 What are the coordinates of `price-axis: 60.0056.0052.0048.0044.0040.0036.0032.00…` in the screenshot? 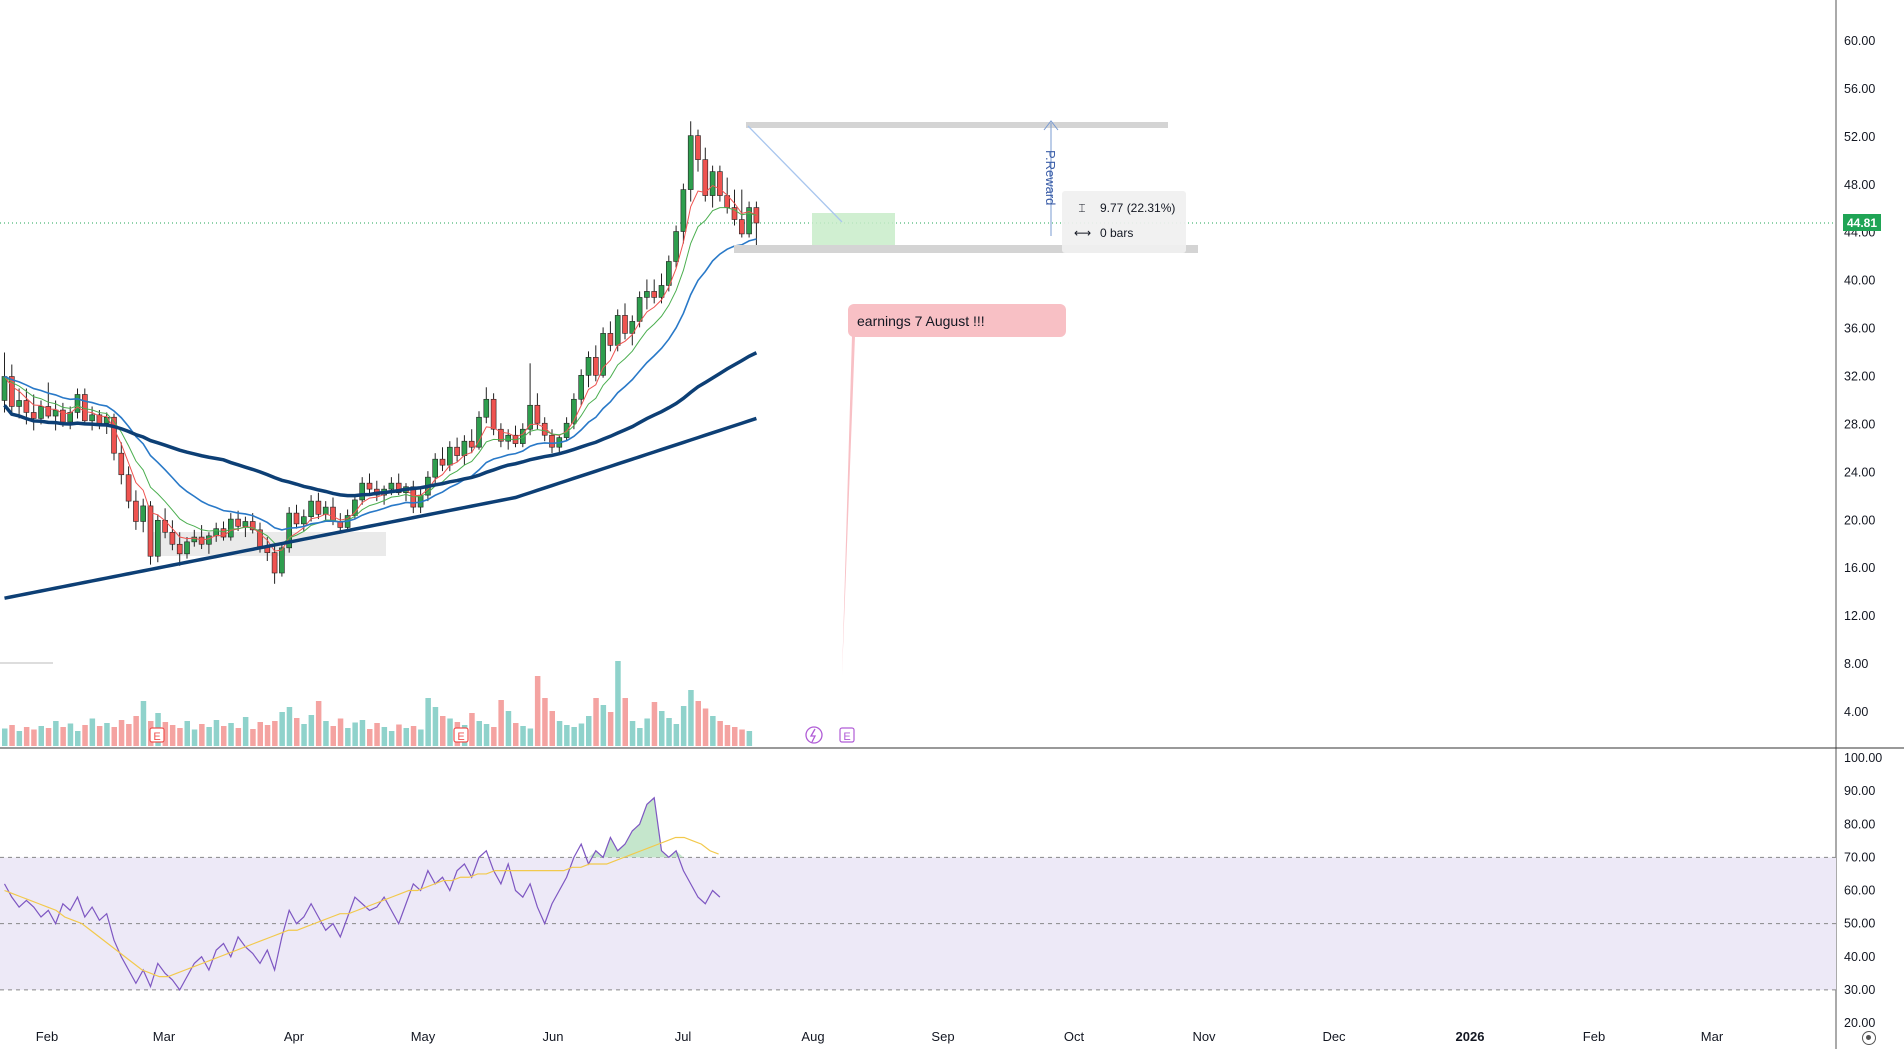 It's located at (1859, 376).